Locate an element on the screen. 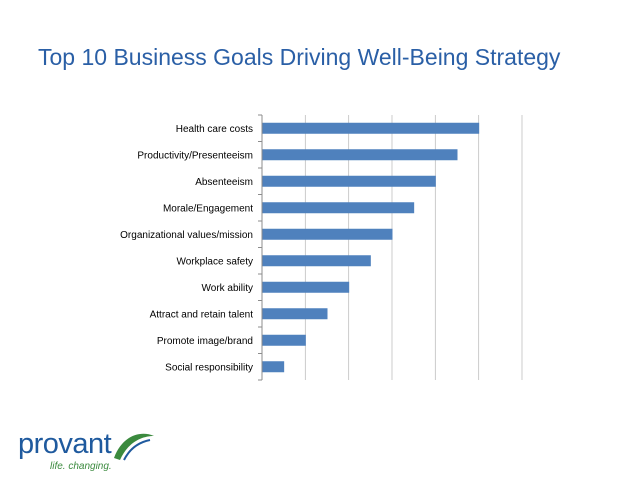 The width and height of the screenshot is (638, 493). leaf-swoosh-icon is located at coordinates (134, 447).